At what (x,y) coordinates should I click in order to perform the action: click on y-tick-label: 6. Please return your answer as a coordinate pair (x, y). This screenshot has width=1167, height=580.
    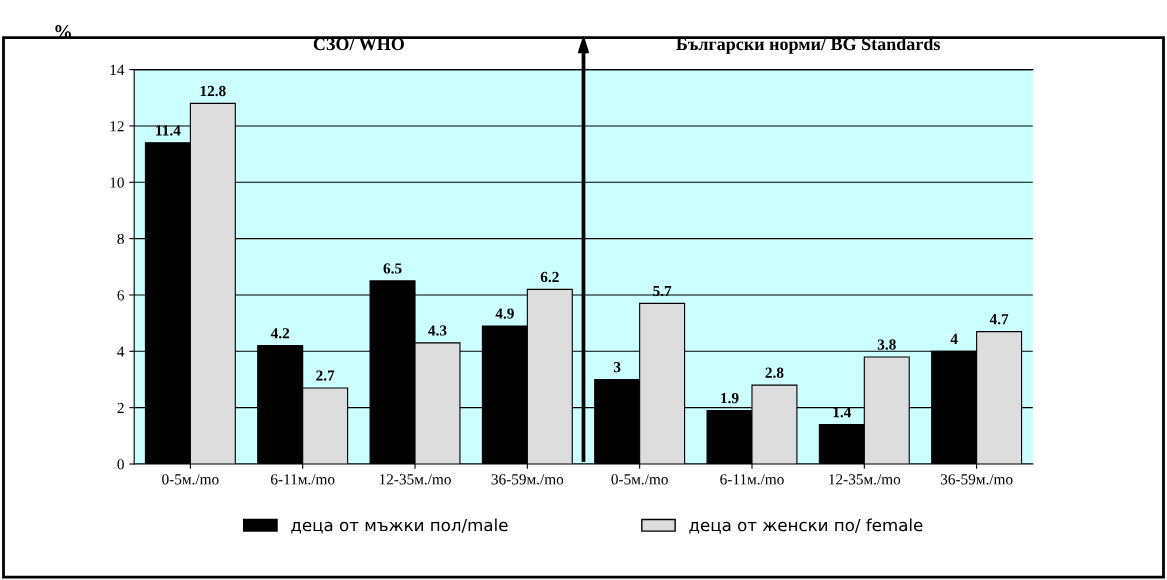
    Looking at the image, I should click on (121, 295).